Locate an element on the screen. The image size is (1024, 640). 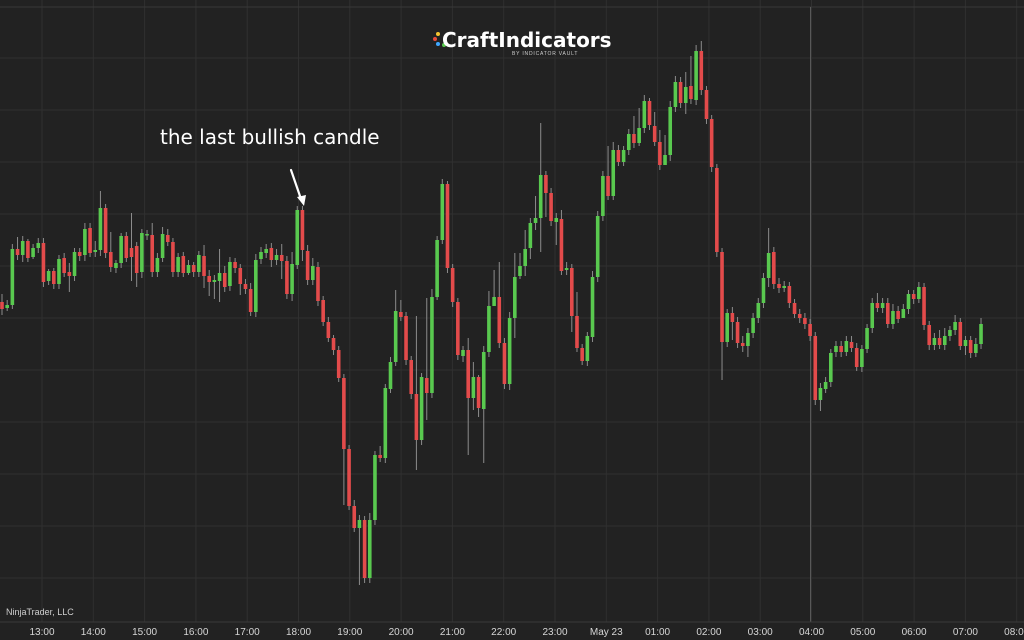
brand-logo: CraftIndicators BY INDICATOR VAULT is located at coordinates (522, 42).